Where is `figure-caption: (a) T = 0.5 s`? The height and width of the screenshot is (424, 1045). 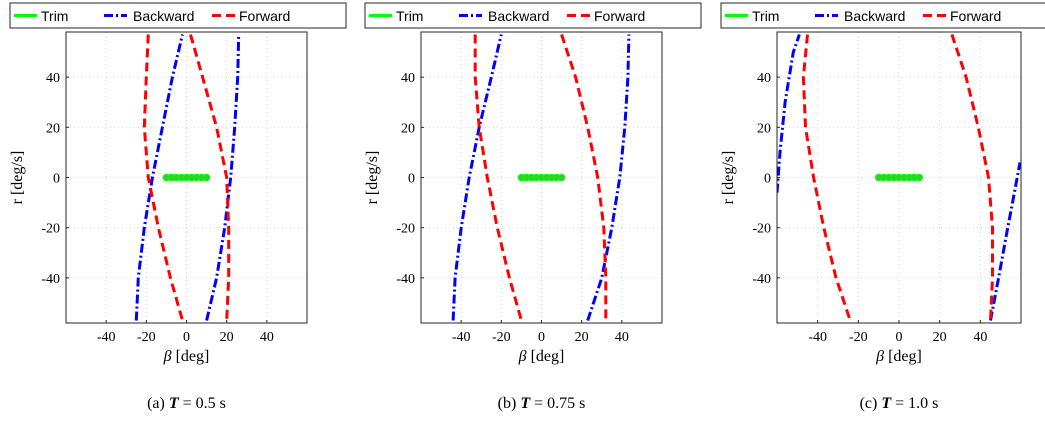 figure-caption: (a) T = 0.5 s is located at coordinates (186, 403).